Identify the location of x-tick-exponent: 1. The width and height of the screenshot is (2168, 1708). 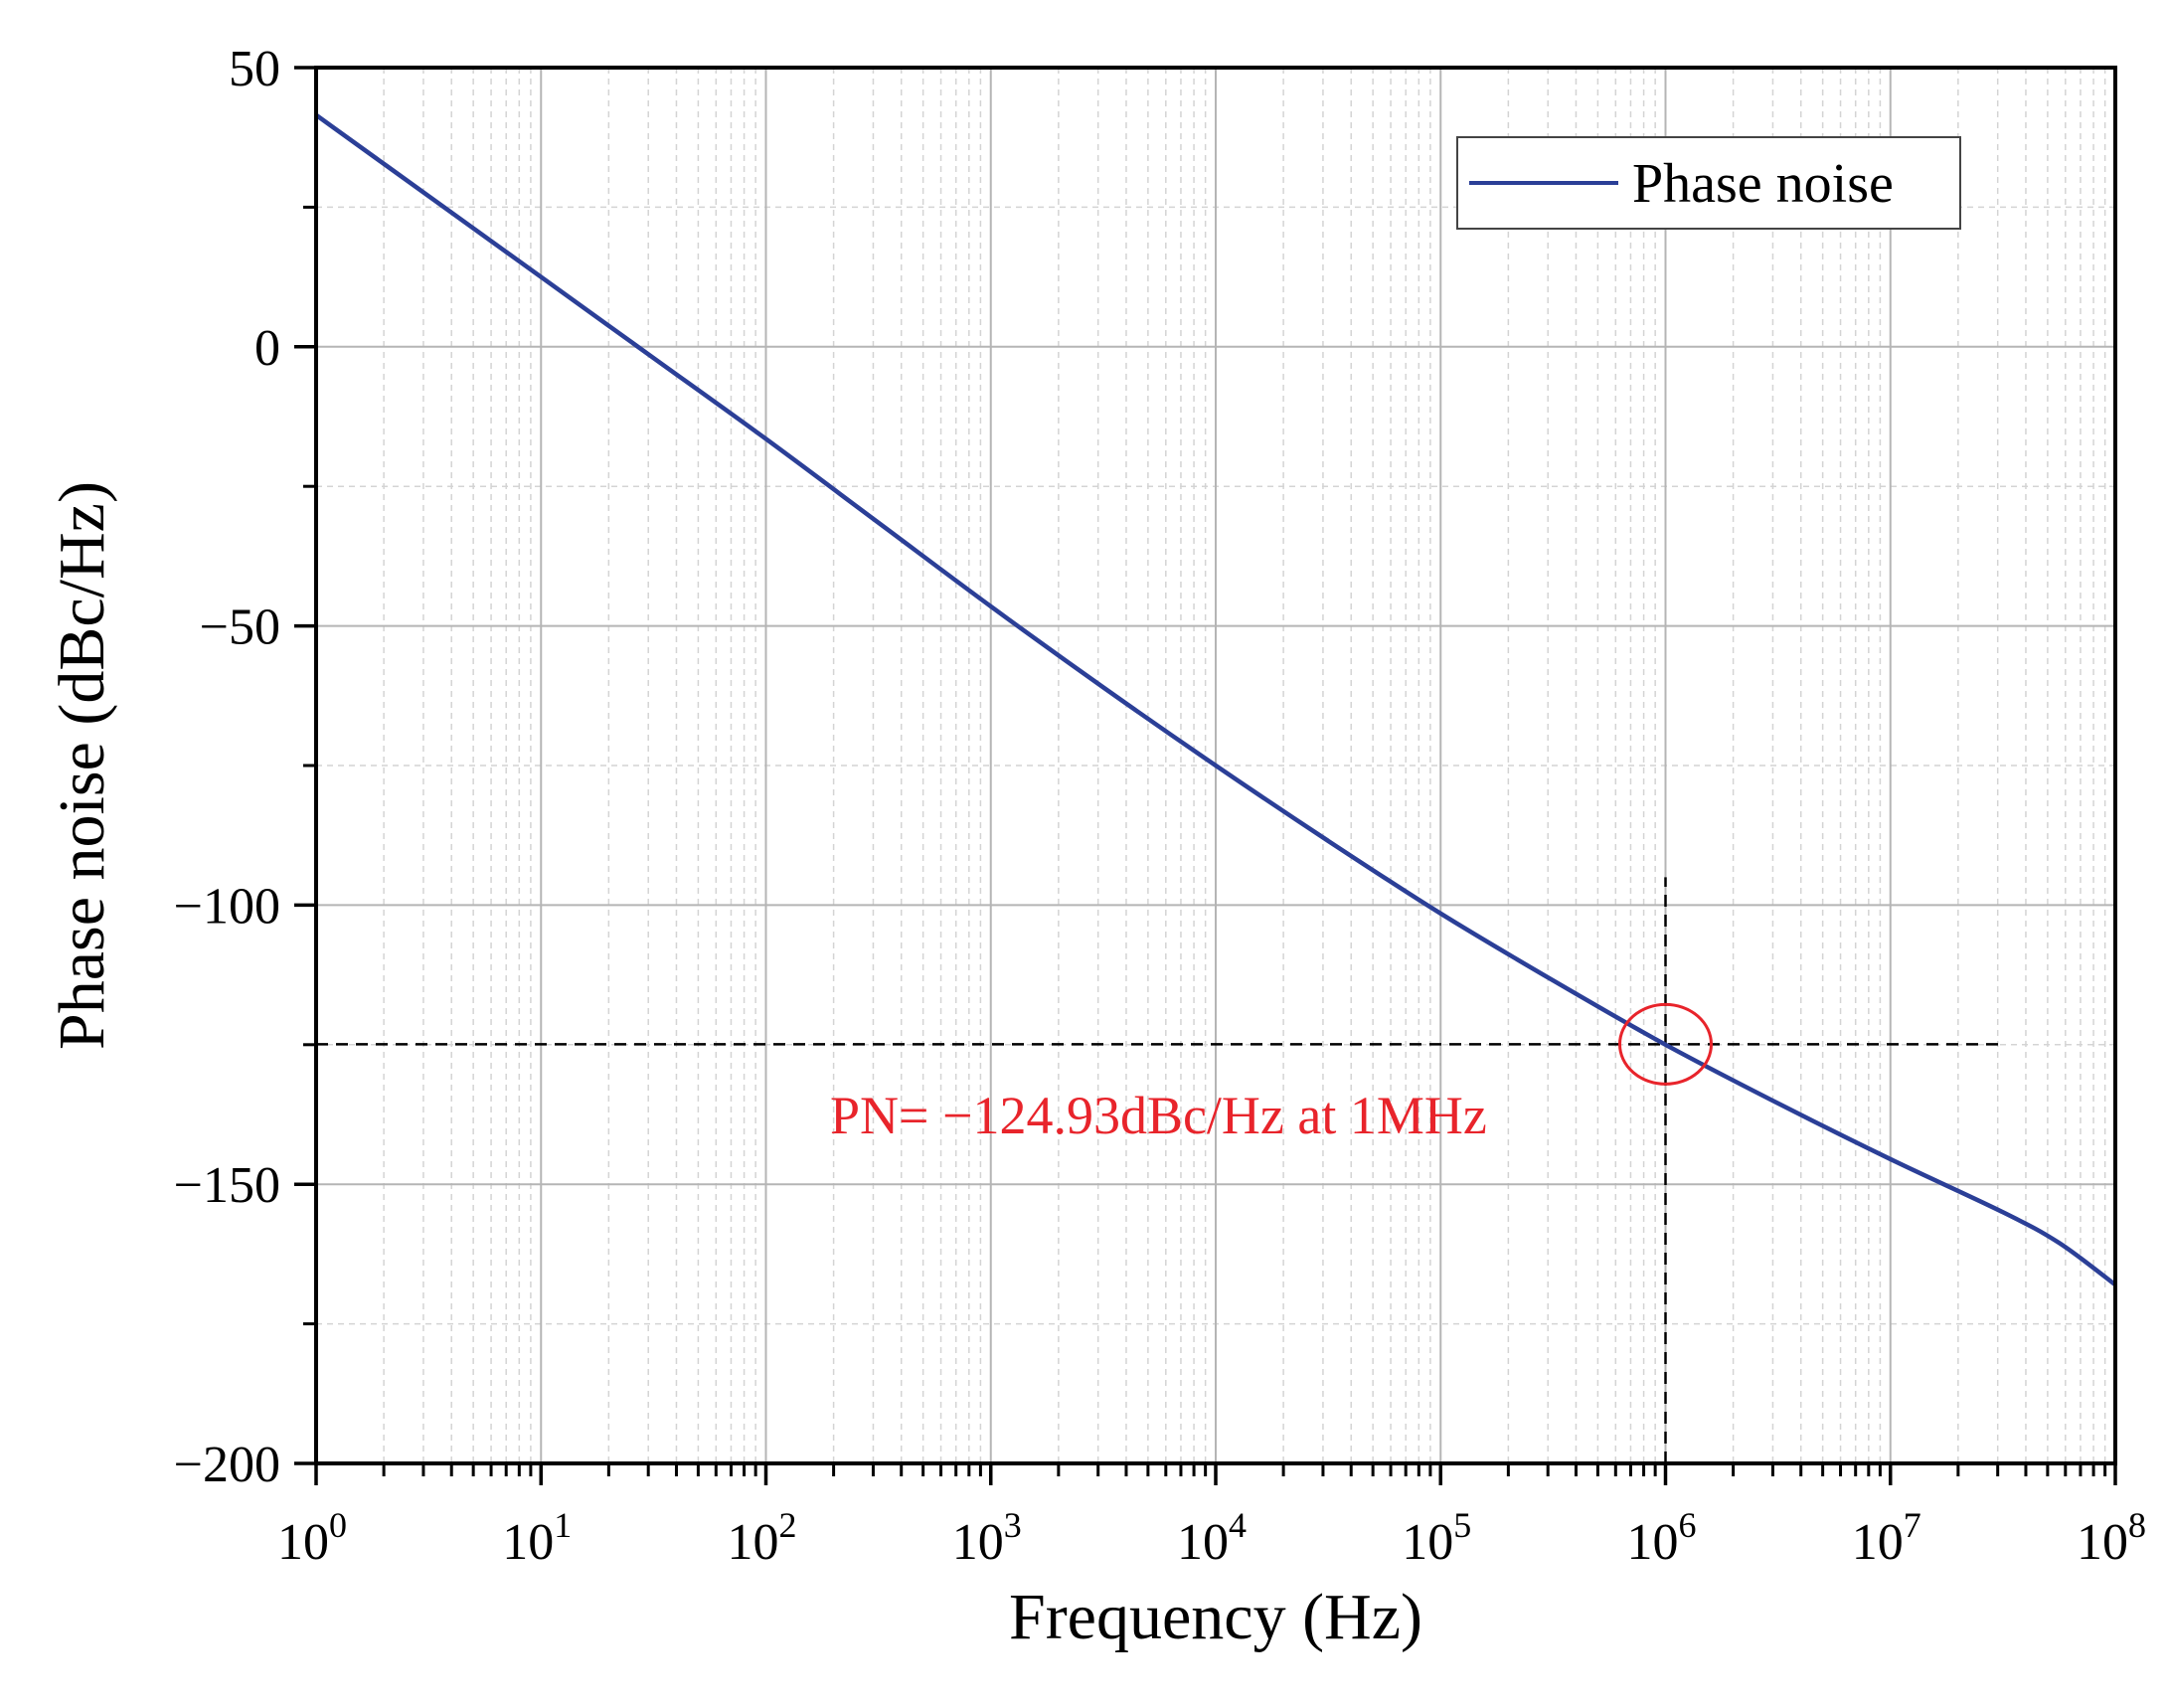
(563, 1525).